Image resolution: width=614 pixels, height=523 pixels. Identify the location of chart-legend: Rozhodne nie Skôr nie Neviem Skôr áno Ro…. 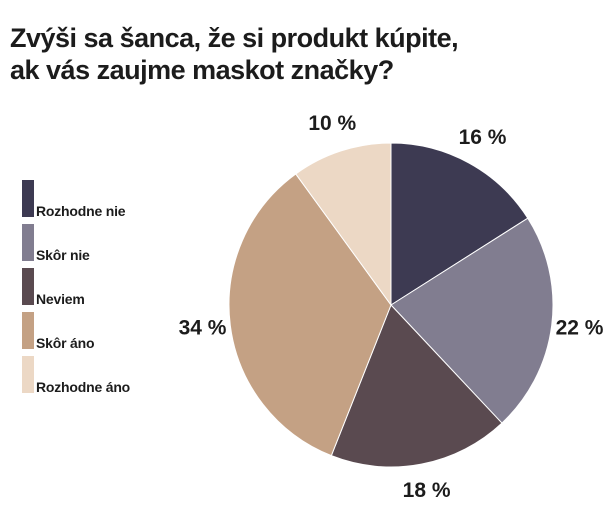
(112, 290).